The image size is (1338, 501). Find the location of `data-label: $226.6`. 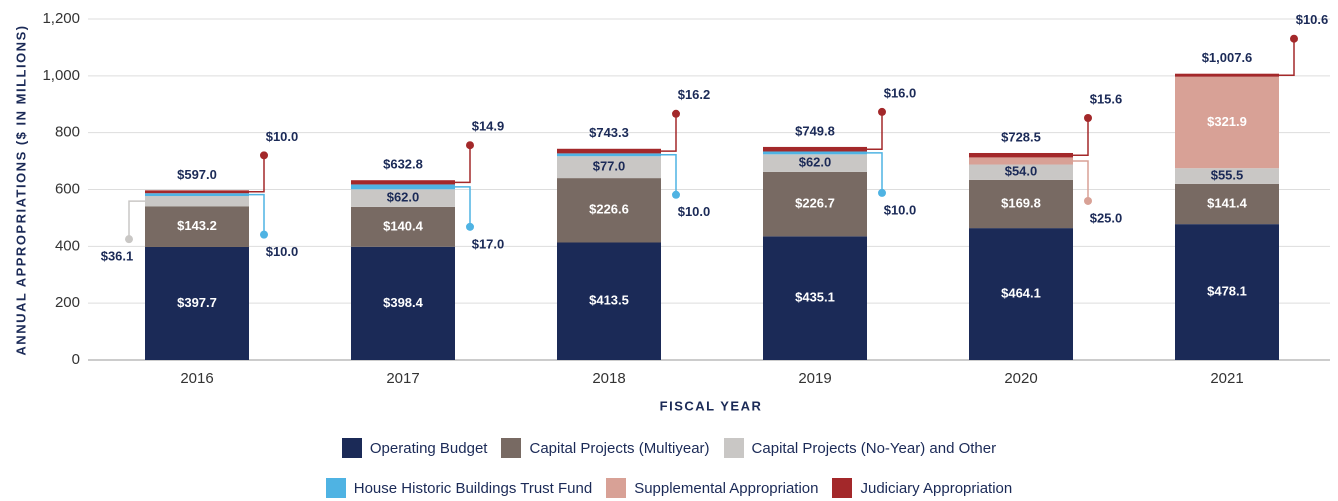

data-label: $226.6 is located at coordinates (609, 209).